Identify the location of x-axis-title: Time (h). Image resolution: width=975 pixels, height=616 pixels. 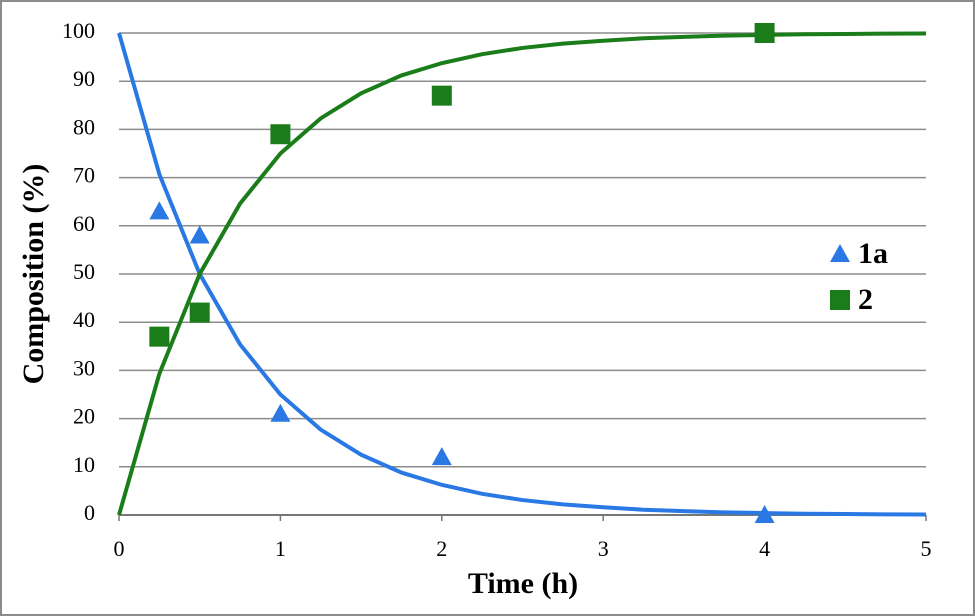
(523, 583).